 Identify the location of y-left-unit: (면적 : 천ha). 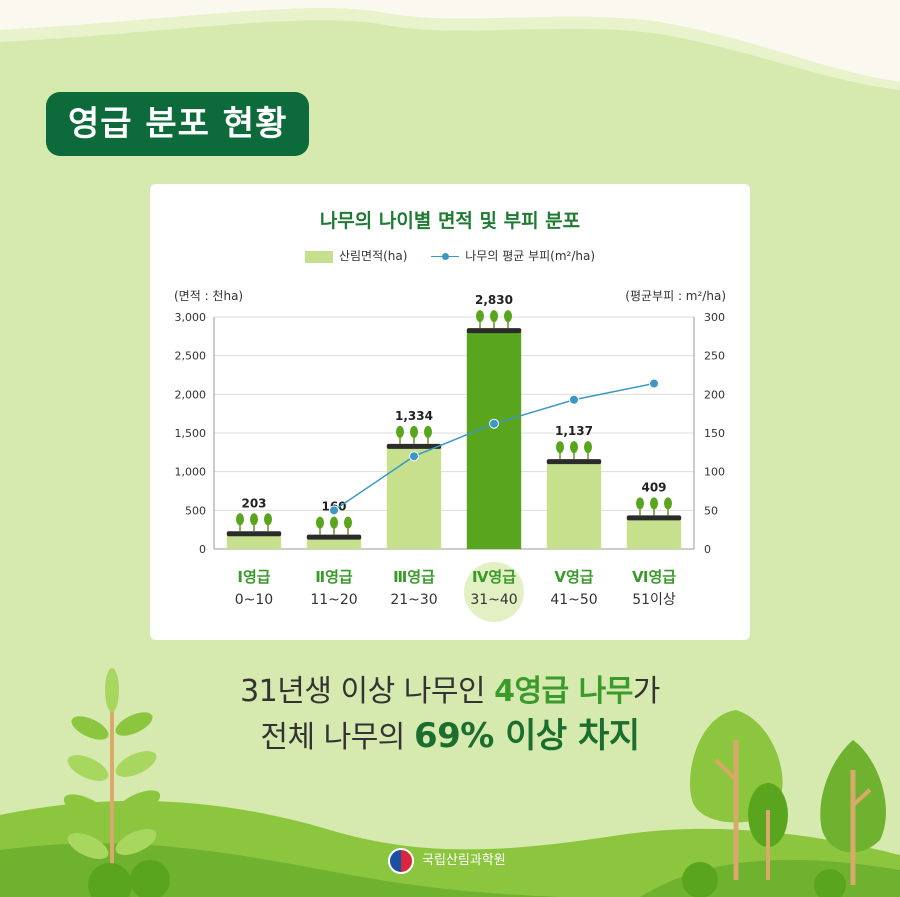
(209, 296).